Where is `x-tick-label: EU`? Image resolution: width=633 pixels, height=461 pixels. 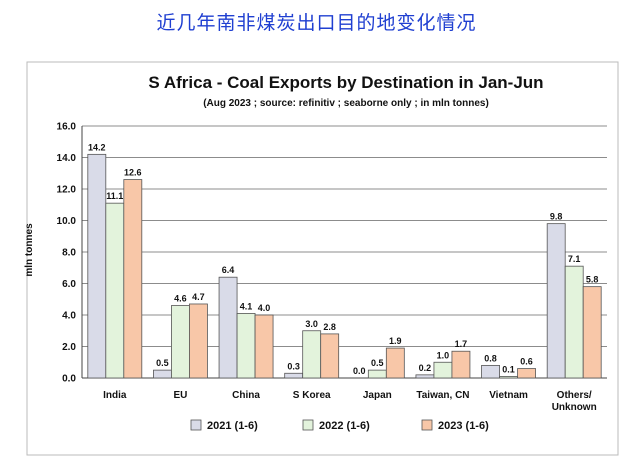 x-tick-label: EU is located at coordinates (180, 395).